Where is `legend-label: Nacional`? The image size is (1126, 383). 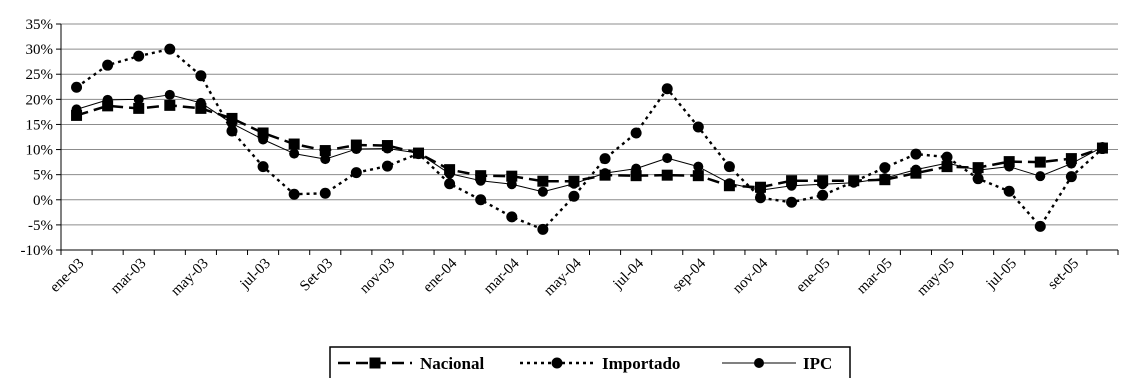
legend-label: Nacional is located at coordinates (452, 363).